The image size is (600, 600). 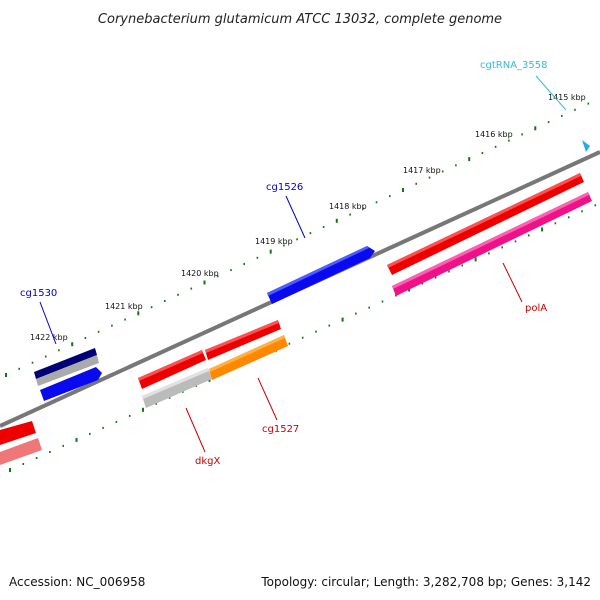 I want to click on cg1530-blue-feature, so click(x=71, y=384).